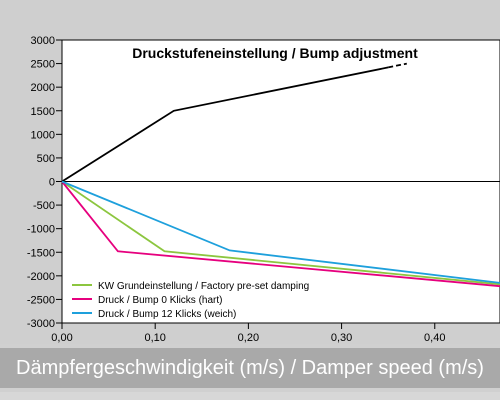  Describe the element at coordinates (41, 253) in the screenshot. I see `y-tick-label: -1500` at that location.